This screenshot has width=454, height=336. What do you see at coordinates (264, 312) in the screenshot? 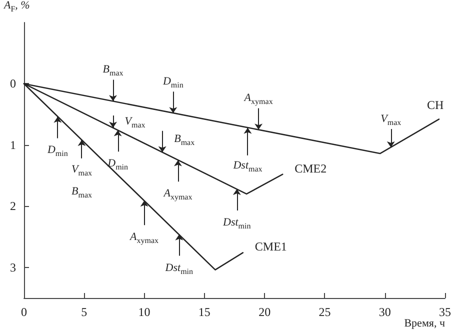
I see `x-tick-label: 20` at bounding box center [264, 312].